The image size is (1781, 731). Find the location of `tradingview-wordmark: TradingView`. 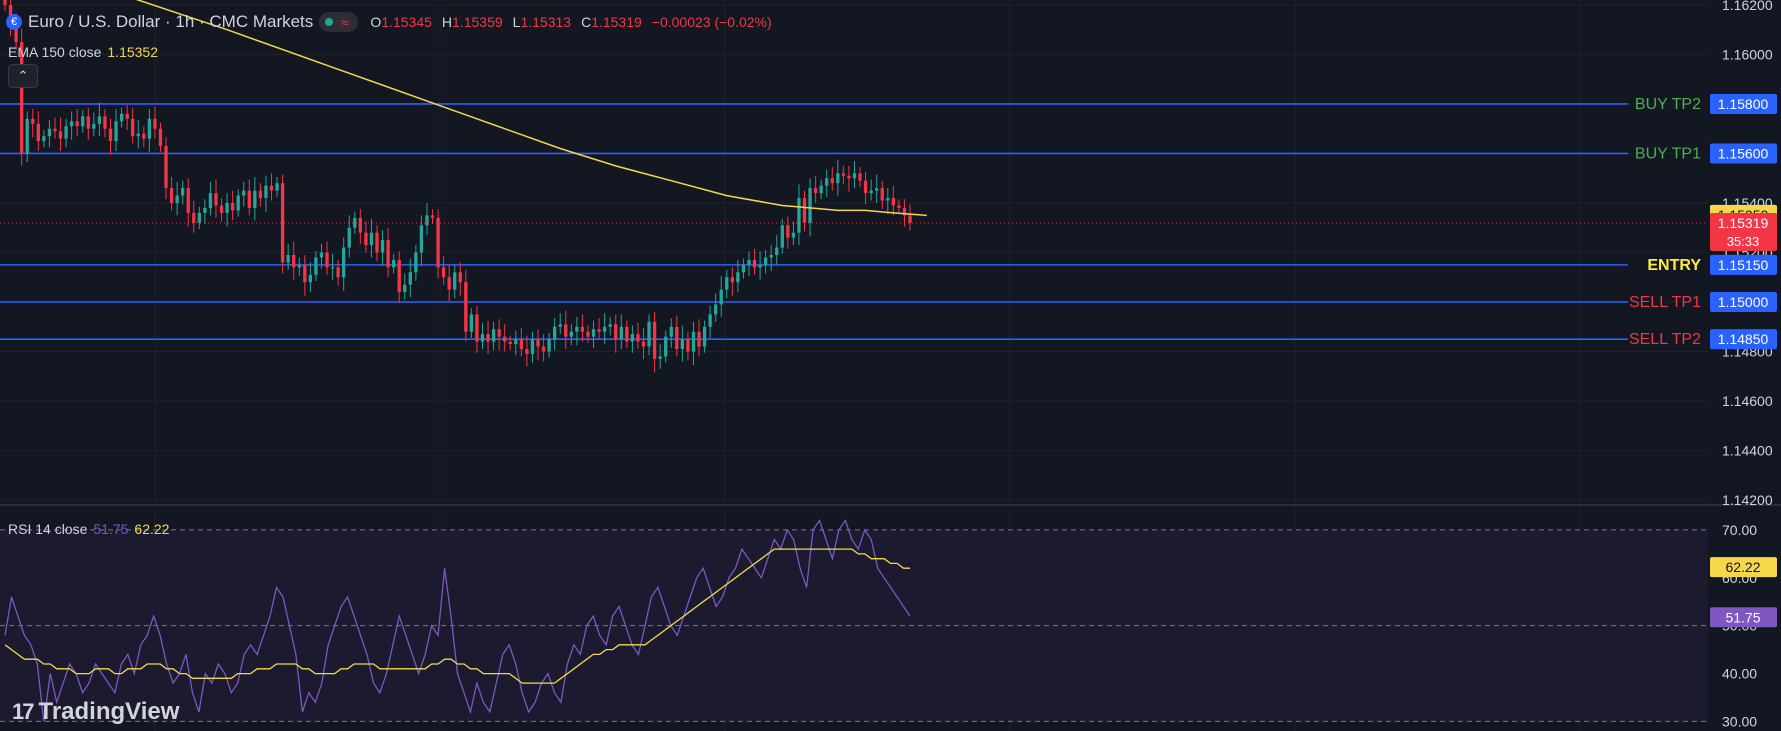

tradingview-wordmark: TradingView is located at coordinates (109, 711).